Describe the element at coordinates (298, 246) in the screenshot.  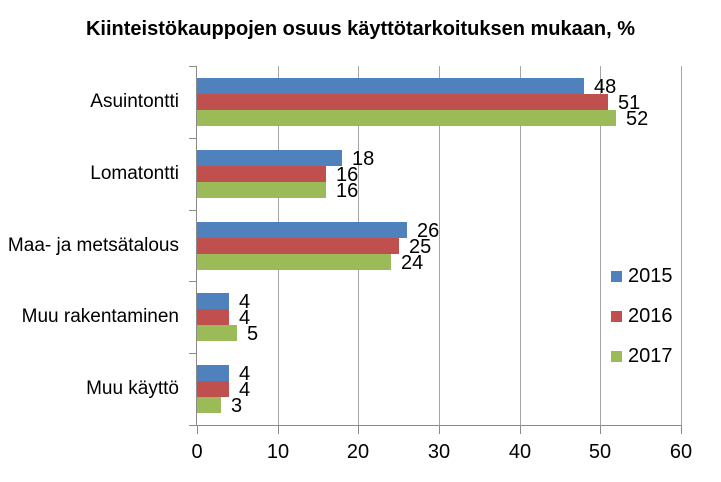
I see `bar-2016-cat2` at that location.